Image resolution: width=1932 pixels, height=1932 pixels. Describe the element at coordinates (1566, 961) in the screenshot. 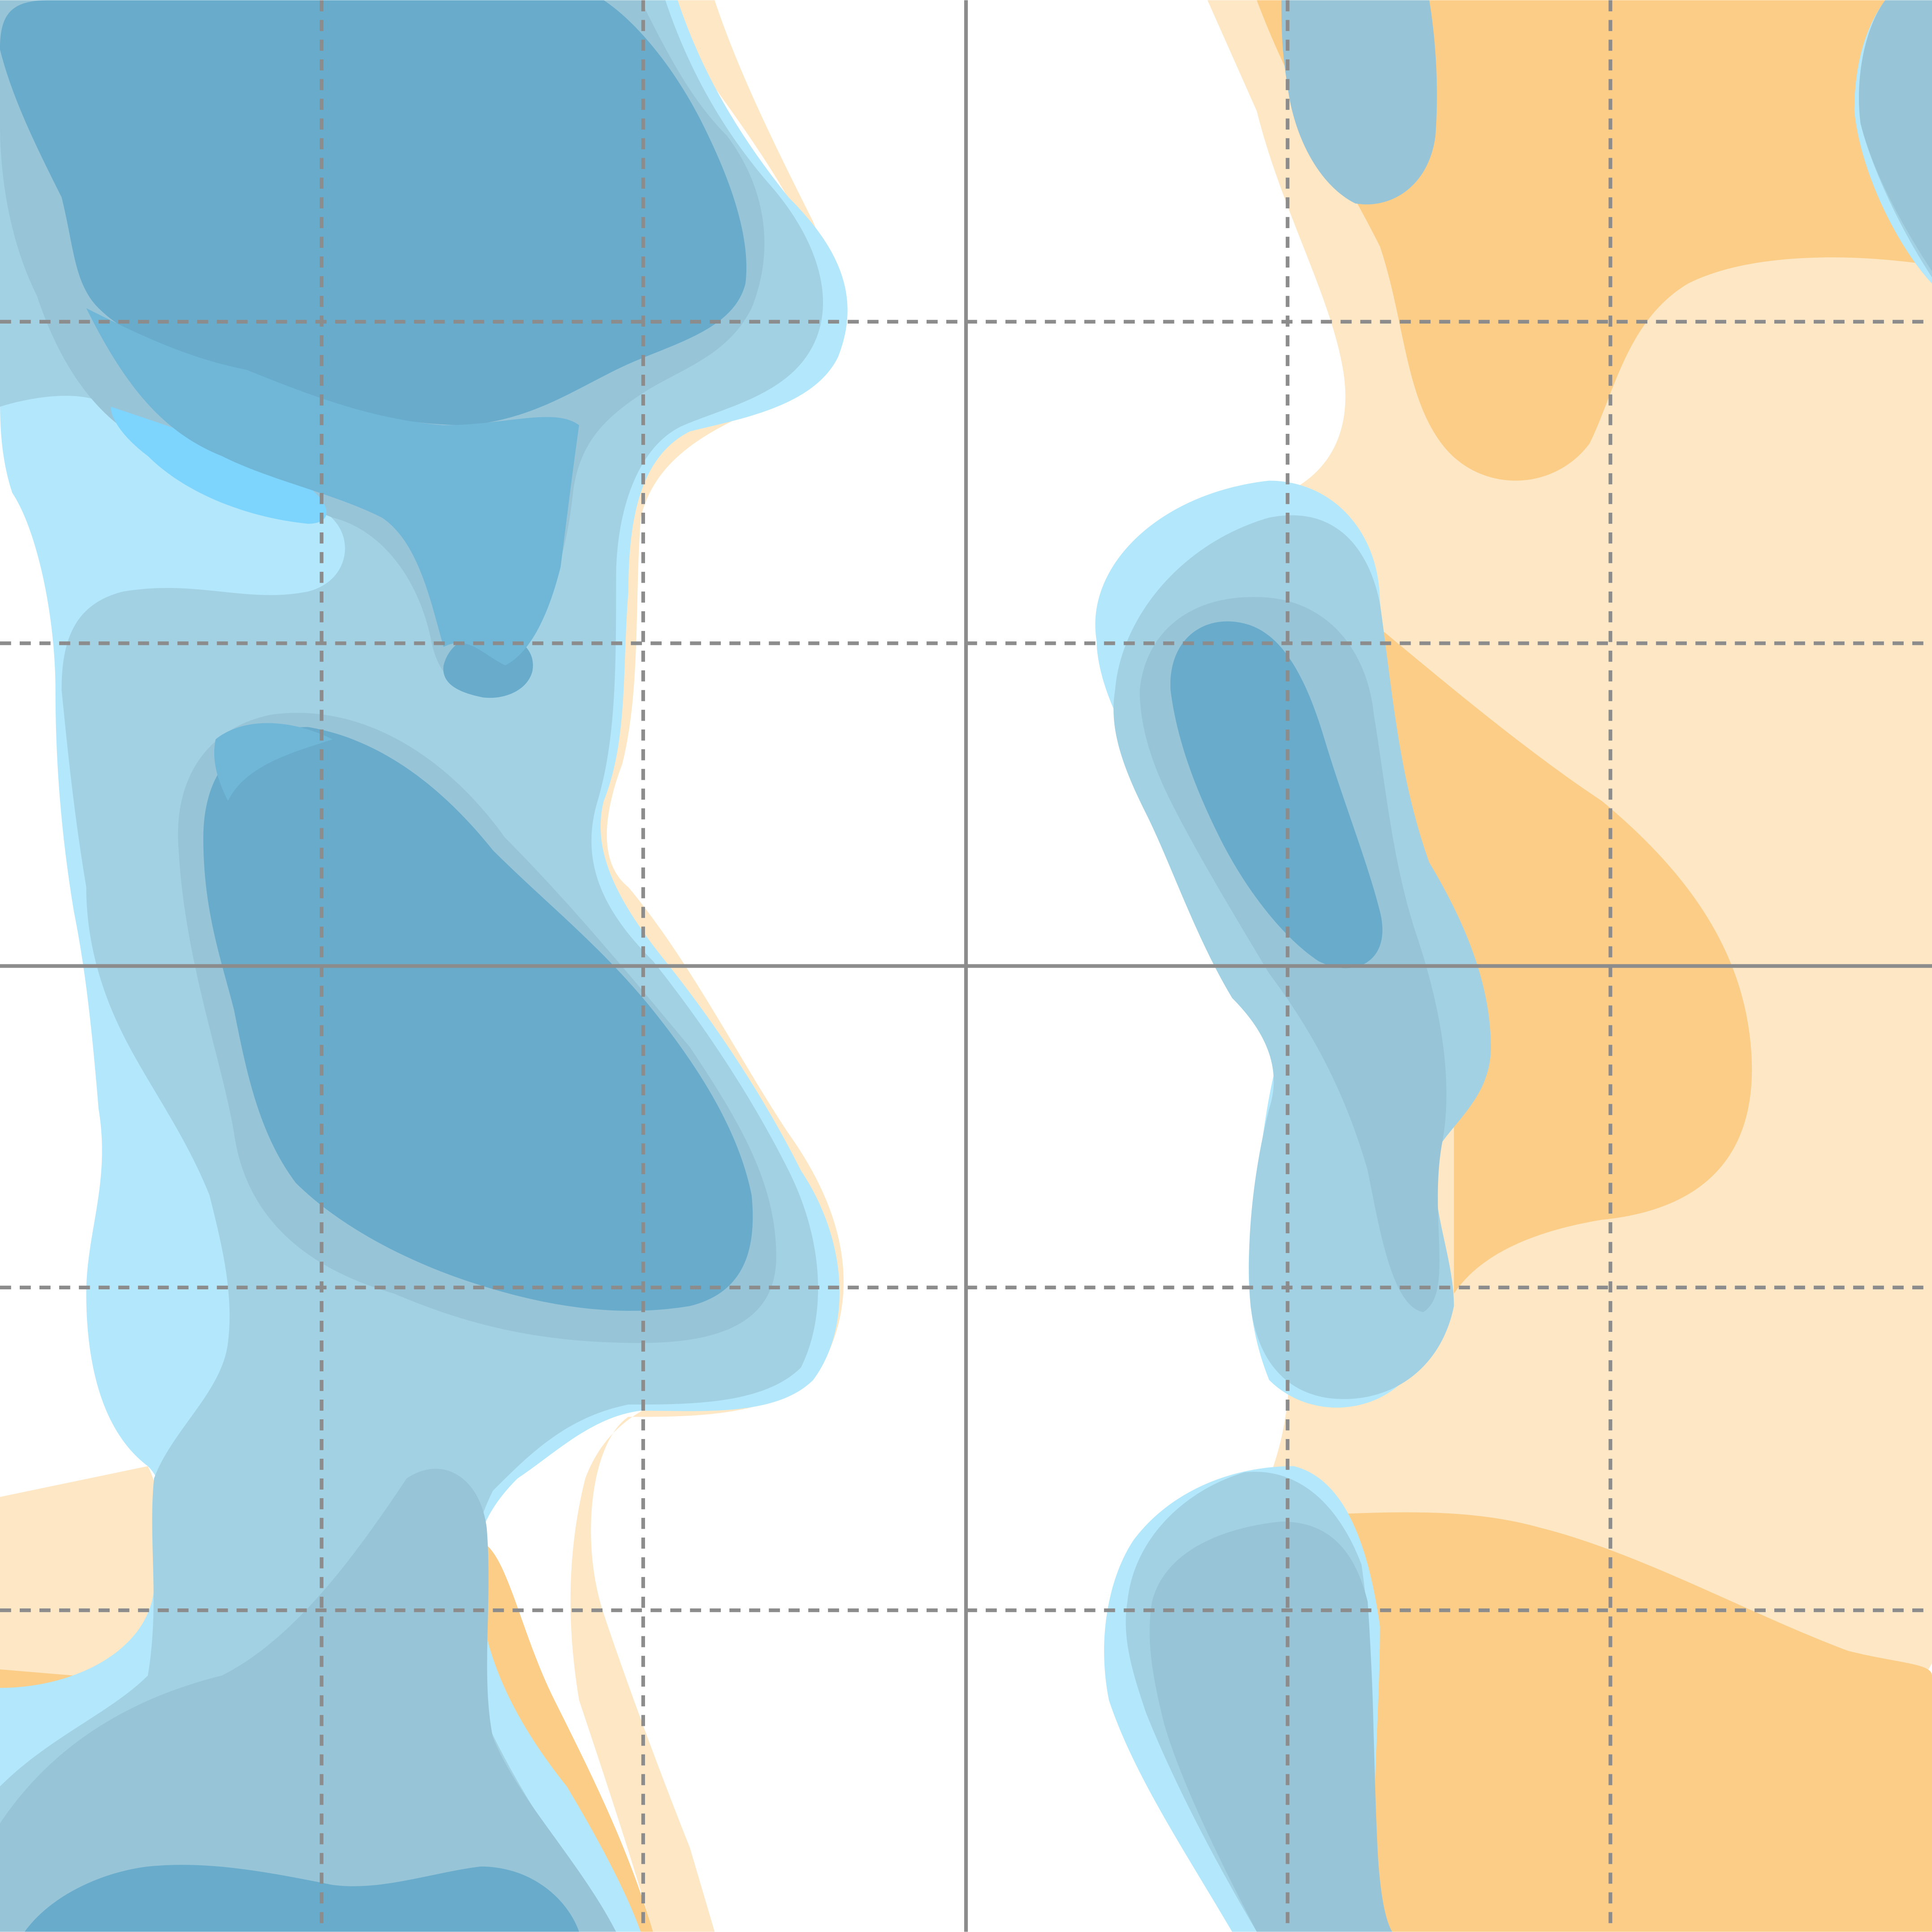

I see `orange-strong-middle` at that location.